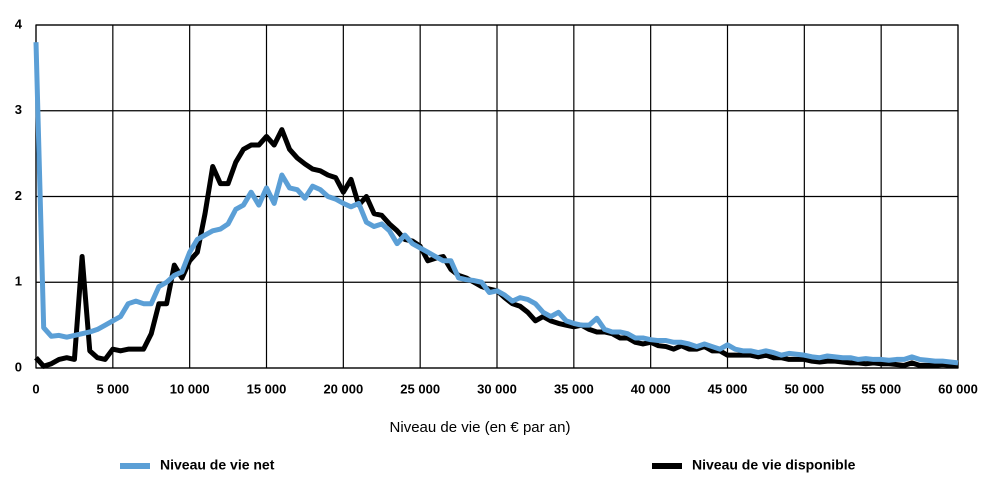 The width and height of the screenshot is (984, 477). What do you see at coordinates (190, 388) in the screenshot?
I see `x-tick-label: 10 000` at bounding box center [190, 388].